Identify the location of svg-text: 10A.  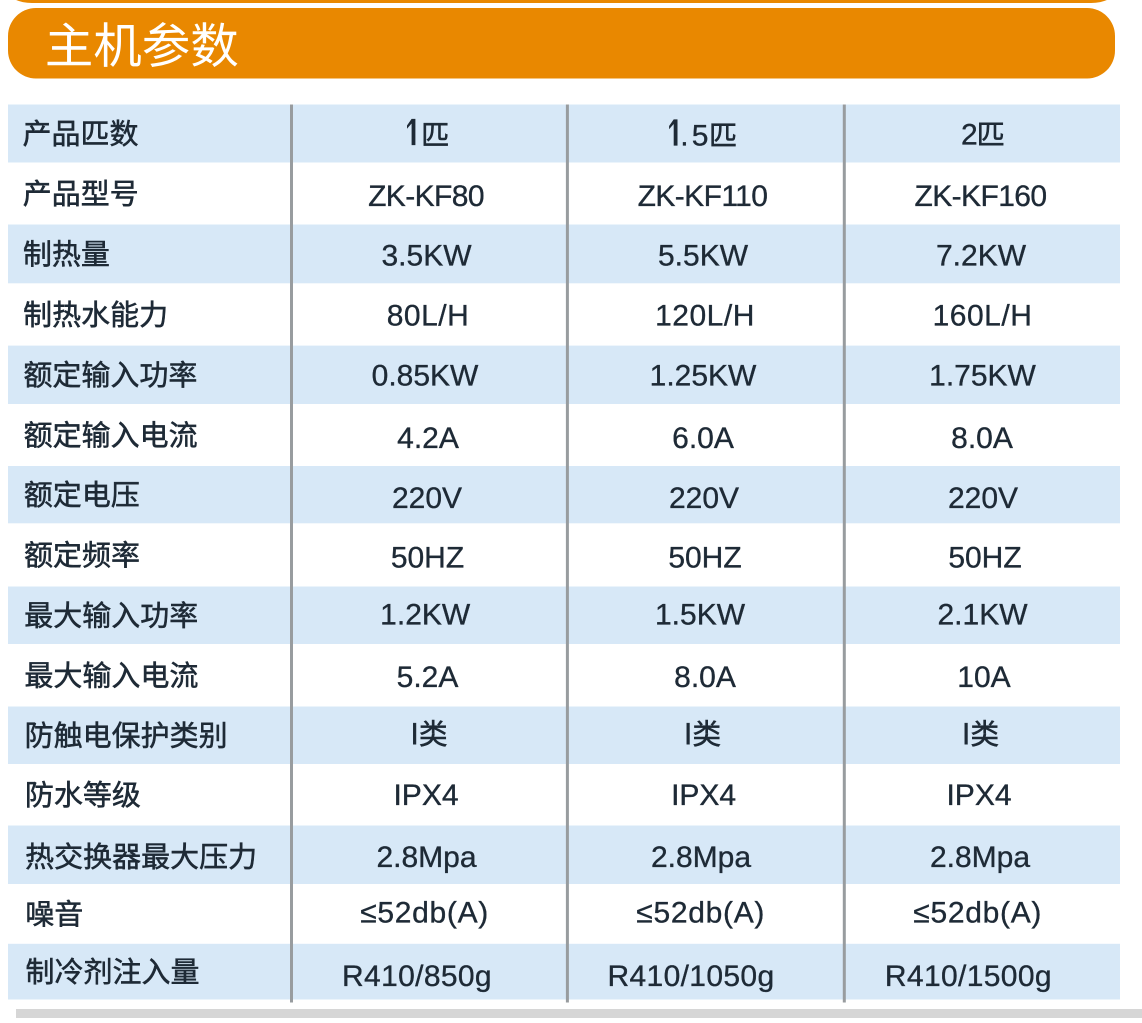
(983, 677).